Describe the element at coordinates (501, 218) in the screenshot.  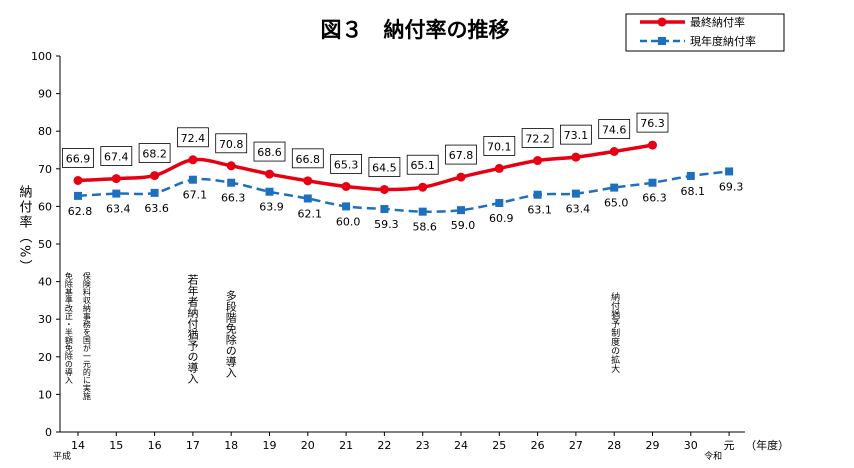
I see `data-label-current-year-rate: 60.9` at that location.